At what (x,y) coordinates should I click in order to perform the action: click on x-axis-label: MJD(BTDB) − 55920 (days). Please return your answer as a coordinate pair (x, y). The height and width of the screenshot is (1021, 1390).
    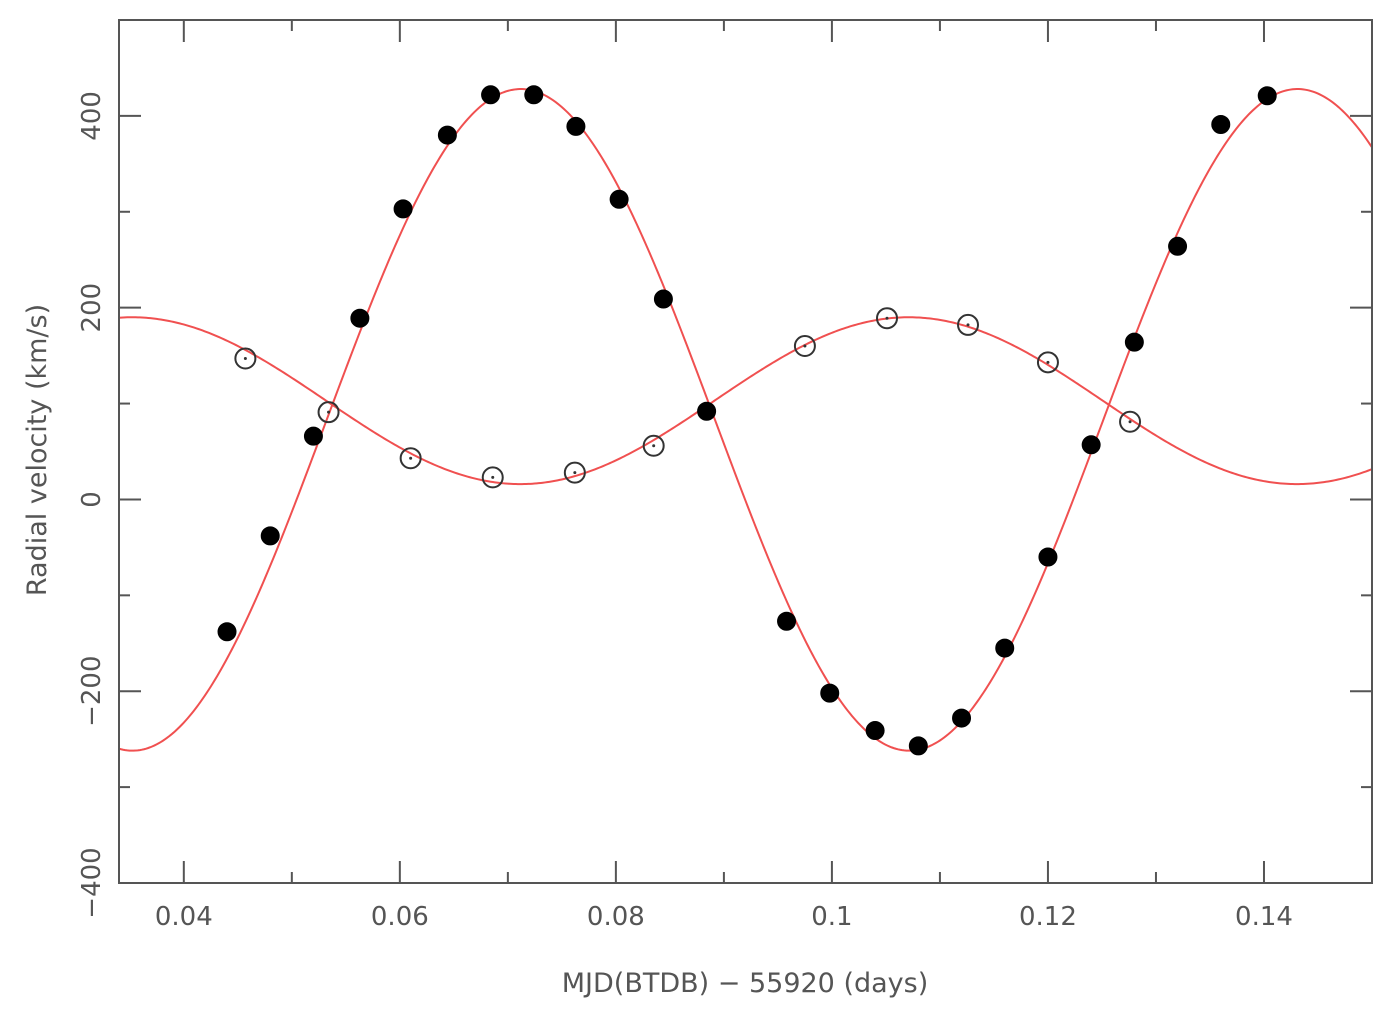
    Looking at the image, I should click on (745, 983).